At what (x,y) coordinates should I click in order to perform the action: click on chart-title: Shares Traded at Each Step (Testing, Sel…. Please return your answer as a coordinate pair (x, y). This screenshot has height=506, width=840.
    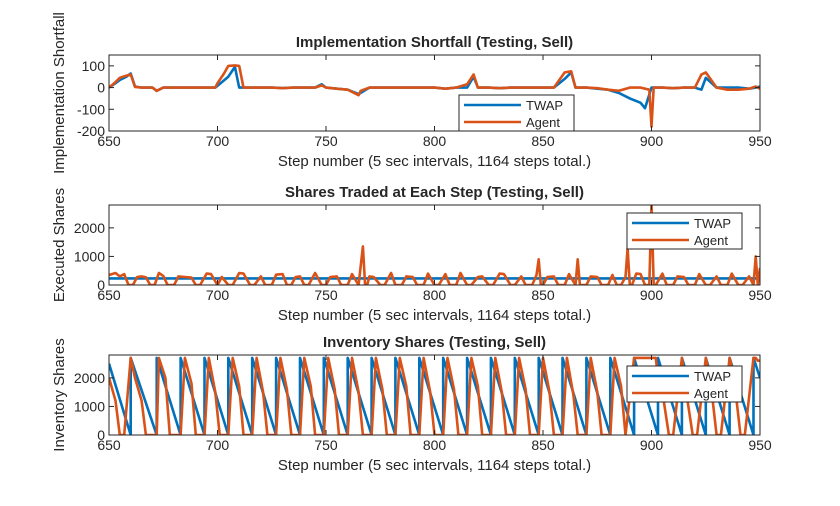
    Looking at the image, I should click on (434, 192).